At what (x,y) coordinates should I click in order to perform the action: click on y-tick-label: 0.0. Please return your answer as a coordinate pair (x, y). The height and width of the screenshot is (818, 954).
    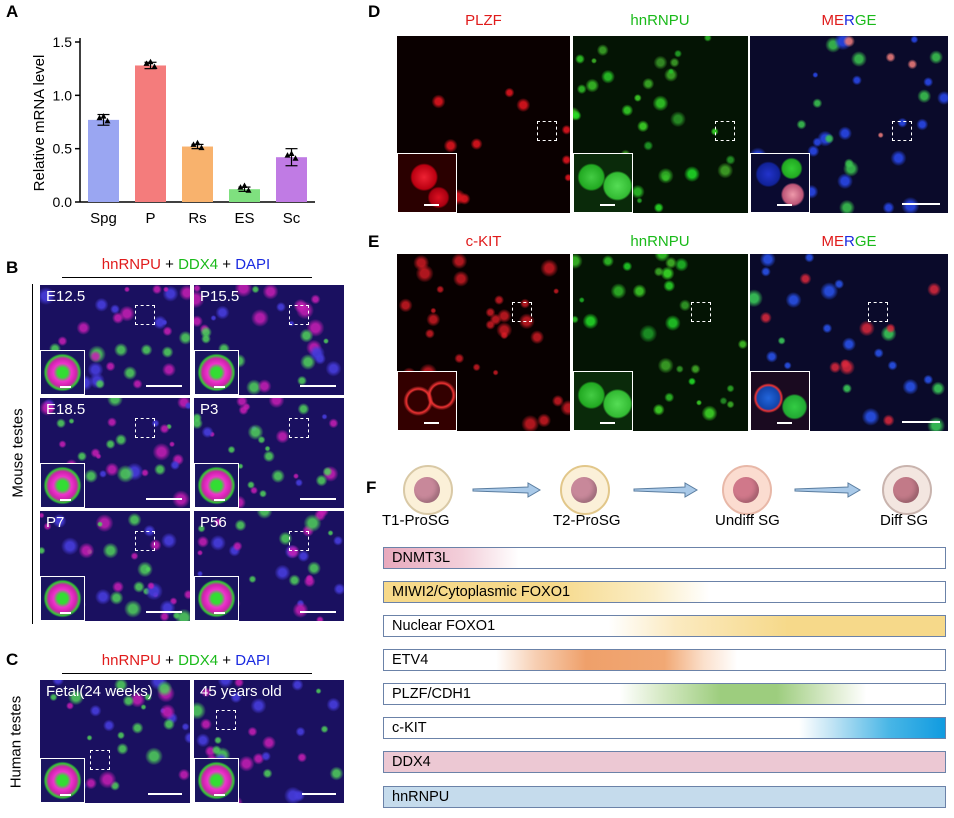
    Looking at the image, I should click on (63, 202).